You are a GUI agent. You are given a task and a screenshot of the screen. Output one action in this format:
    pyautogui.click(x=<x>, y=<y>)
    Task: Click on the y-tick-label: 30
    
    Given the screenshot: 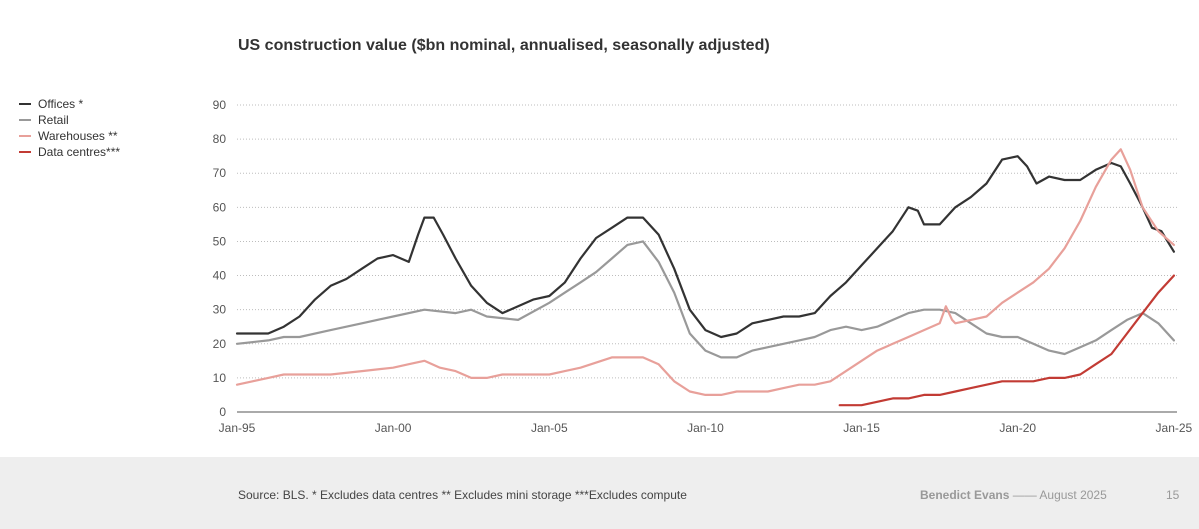 What is the action you would take?
    pyautogui.click(x=220, y=310)
    